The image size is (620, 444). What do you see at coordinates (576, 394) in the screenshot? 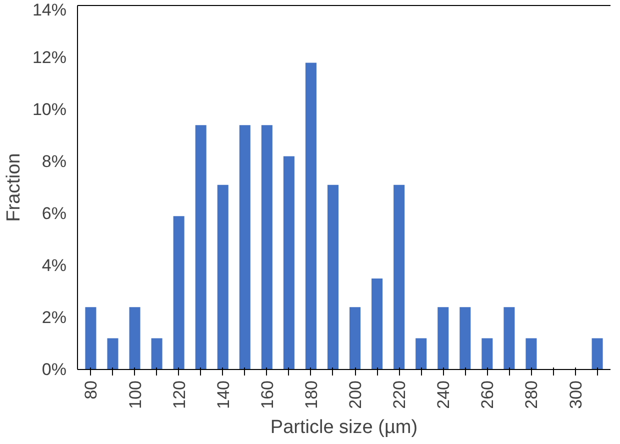
I see `x-tick-label: 300` at bounding box center [576, 394].